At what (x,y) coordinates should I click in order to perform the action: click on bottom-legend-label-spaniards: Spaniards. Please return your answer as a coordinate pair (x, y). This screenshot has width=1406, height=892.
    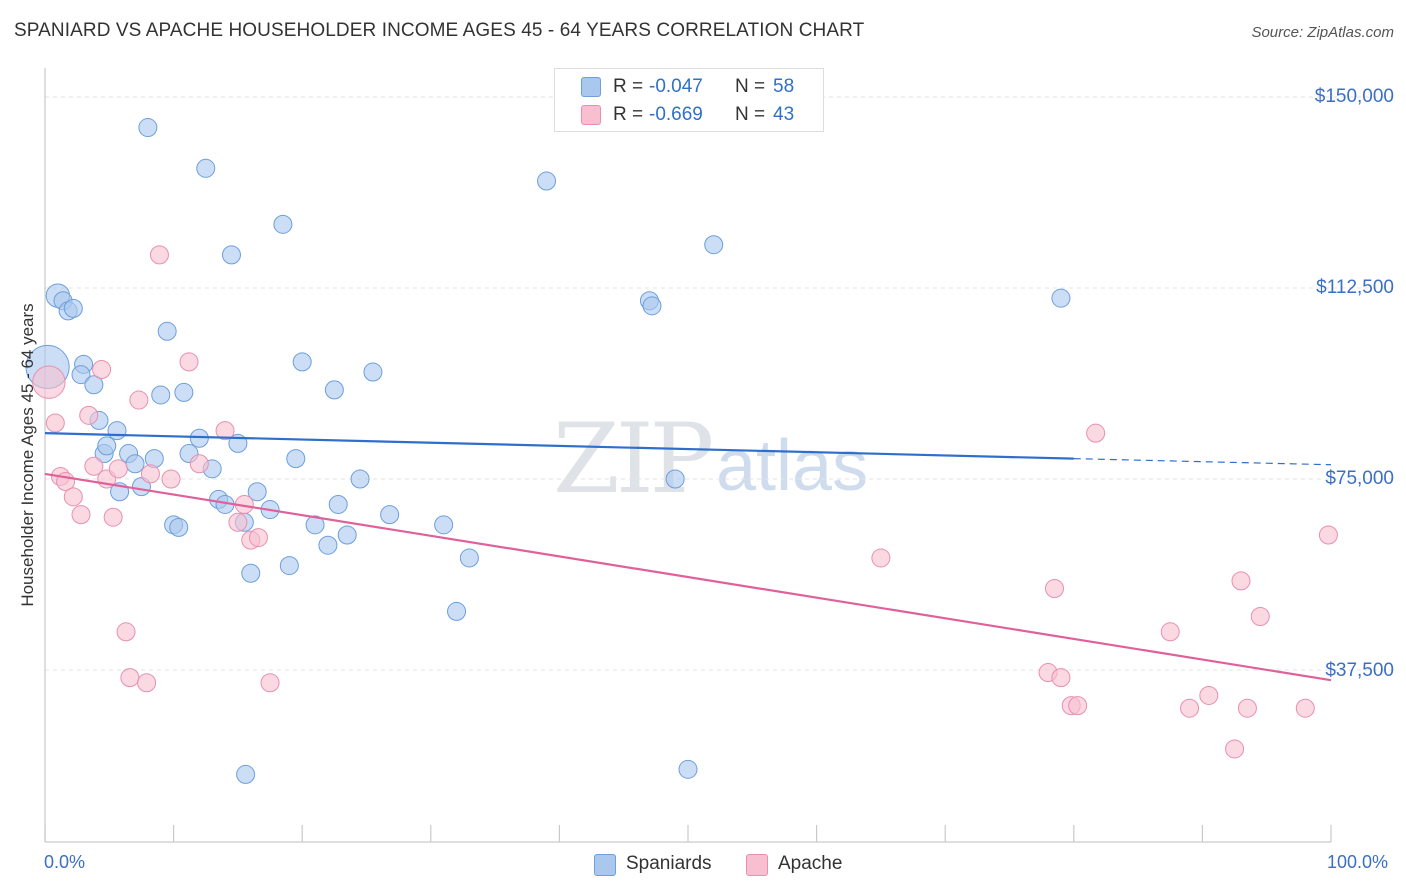
    Looking at the image, I should click on (669, 863).